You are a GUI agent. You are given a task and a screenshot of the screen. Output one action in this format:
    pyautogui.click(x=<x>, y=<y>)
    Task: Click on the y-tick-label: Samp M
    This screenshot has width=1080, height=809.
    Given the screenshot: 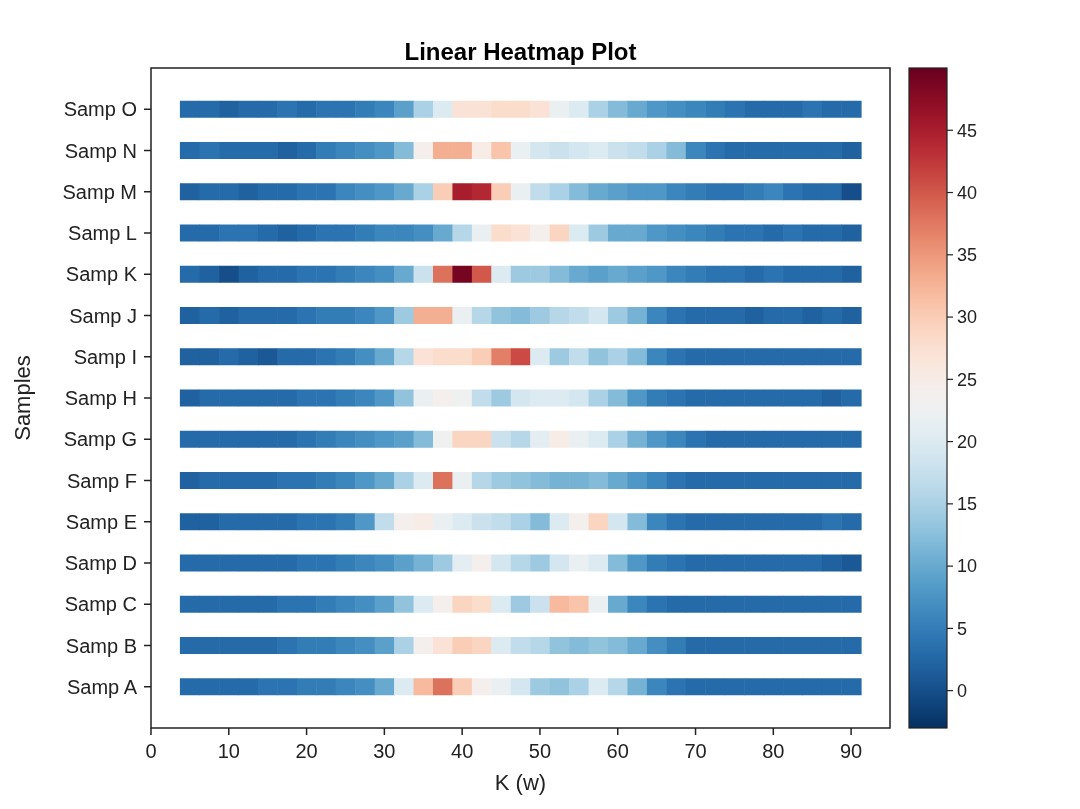 What is the action you would take?
    pyautogui.click(x=99, y=191)
    